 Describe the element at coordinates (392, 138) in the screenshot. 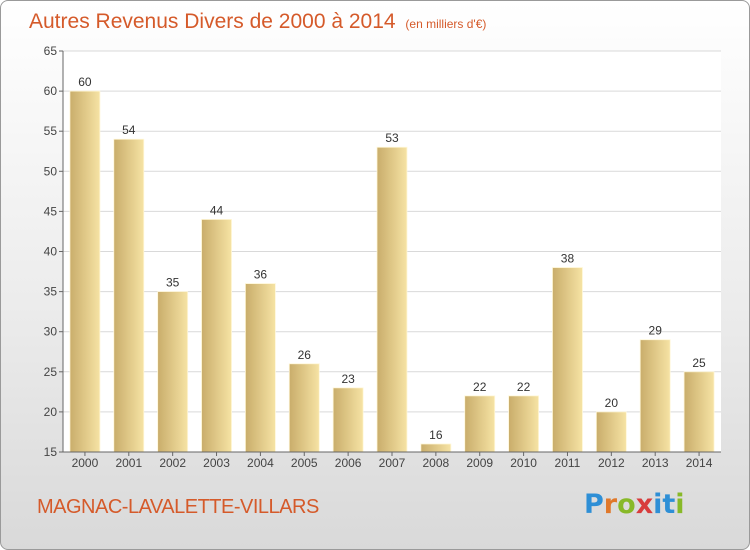

I see `value-label-2007: 53` at that location.